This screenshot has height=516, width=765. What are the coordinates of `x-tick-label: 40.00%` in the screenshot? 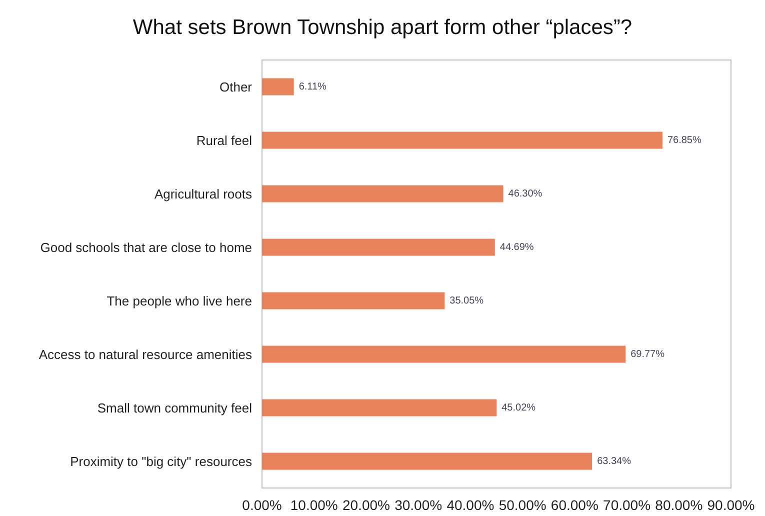 It's located at (470, 505).